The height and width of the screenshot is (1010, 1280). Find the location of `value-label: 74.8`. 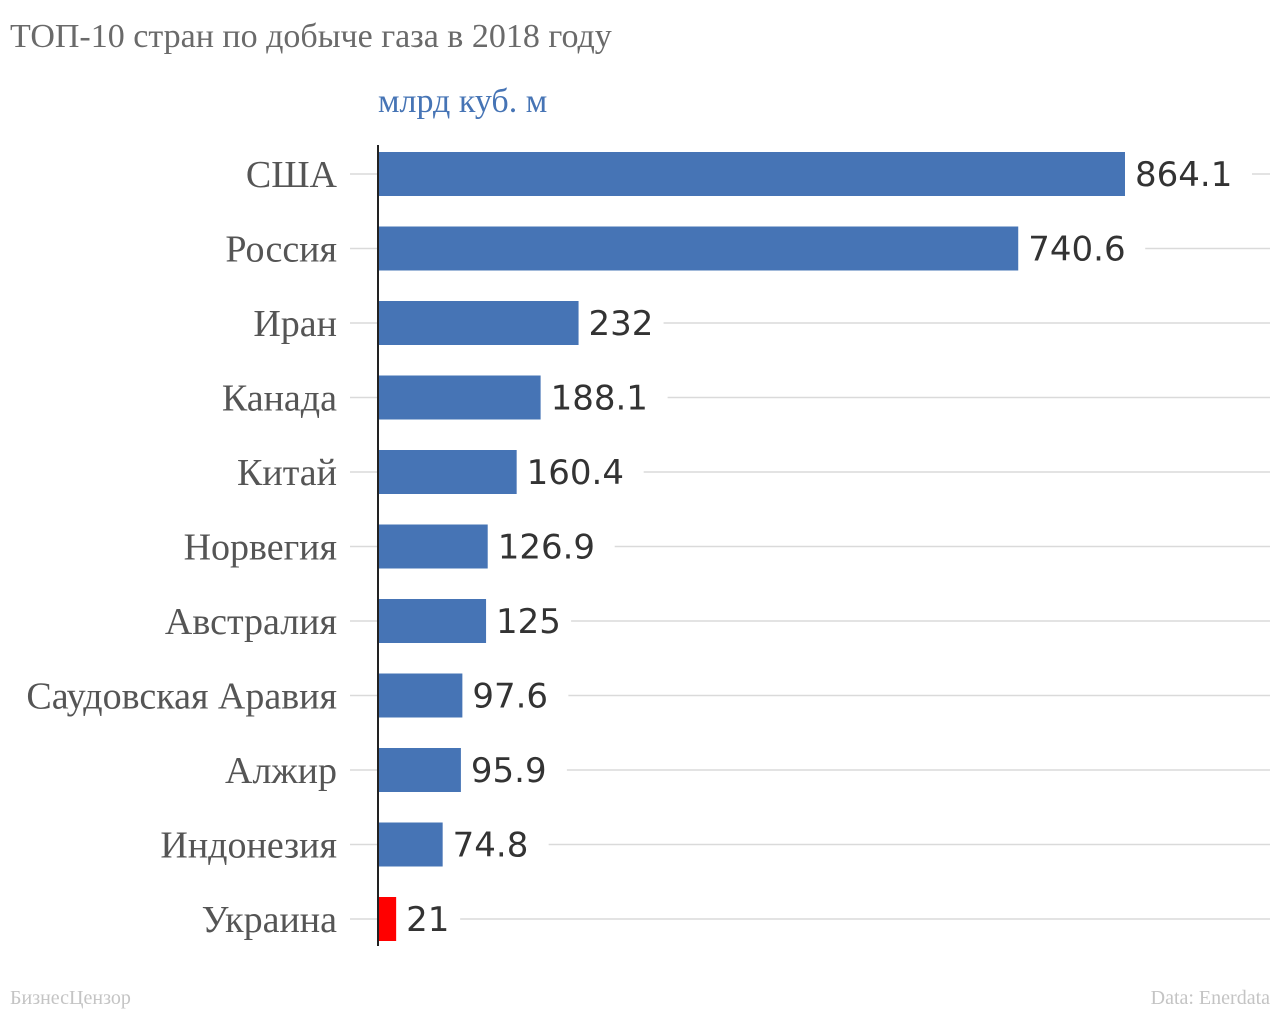

value-label: 74.8 is located at coordinates (491, 846).